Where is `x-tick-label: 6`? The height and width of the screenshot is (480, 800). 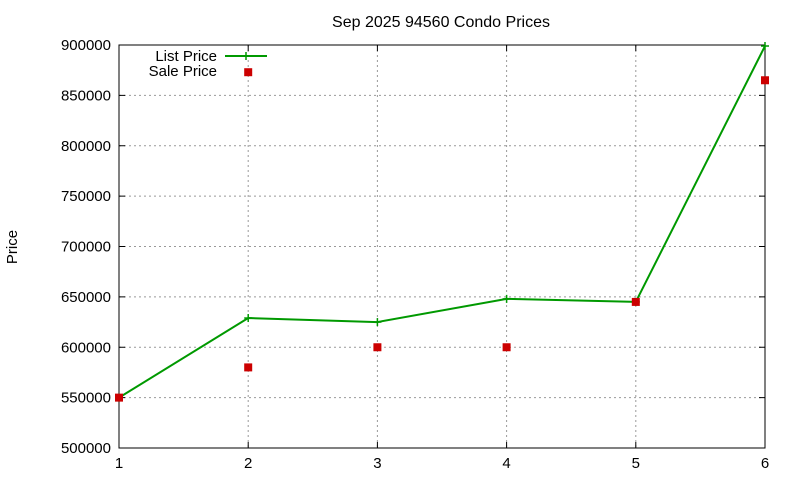
x-tick-label: 6 is located at coordinates (765, 463).